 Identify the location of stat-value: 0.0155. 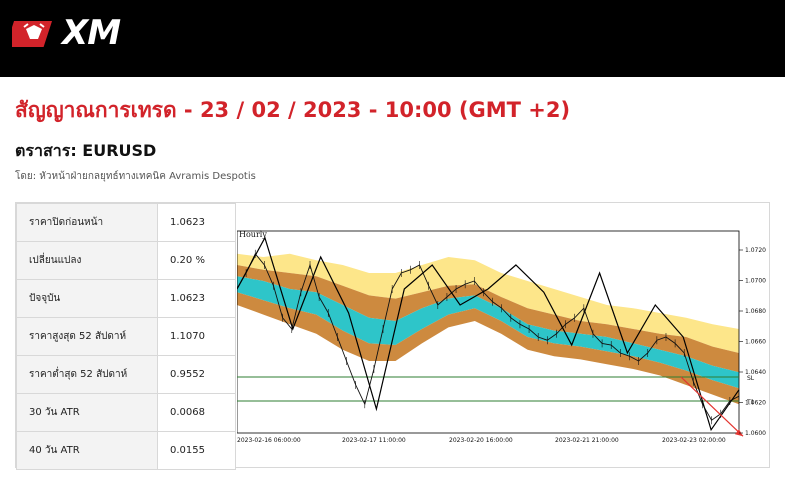
(196, 450).